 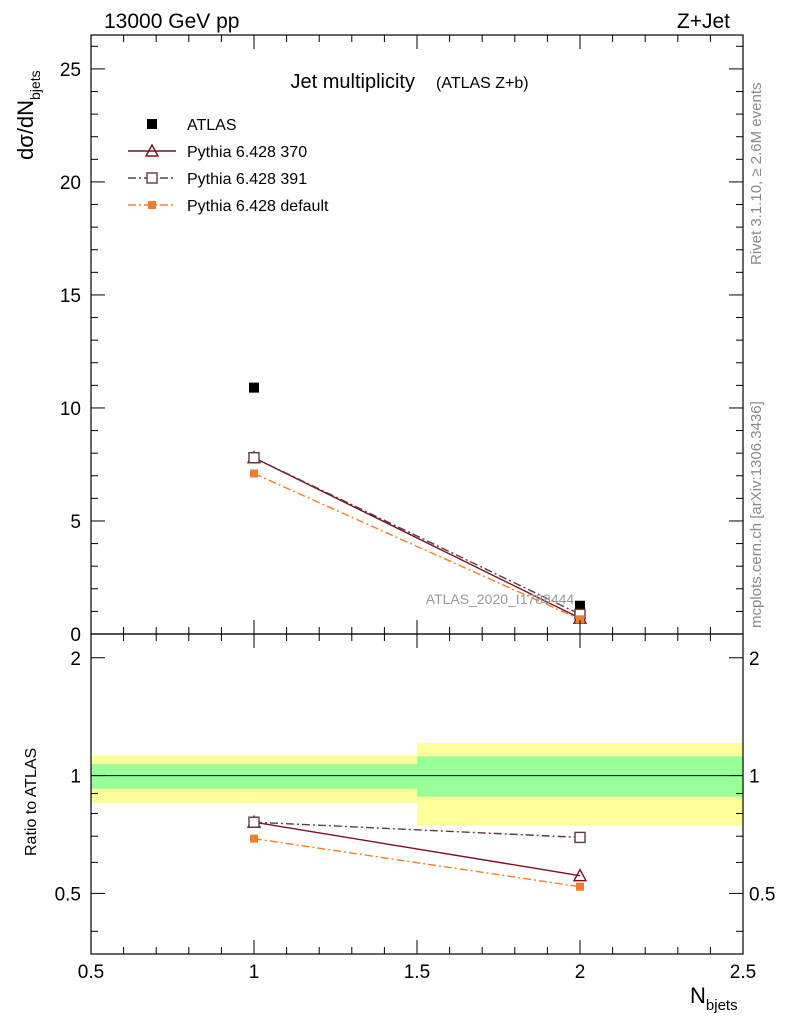 What do you see at coordinates (152, 124) in the screenshot?
I see `legend-marker-atlas` at bounding box center [152, 124].